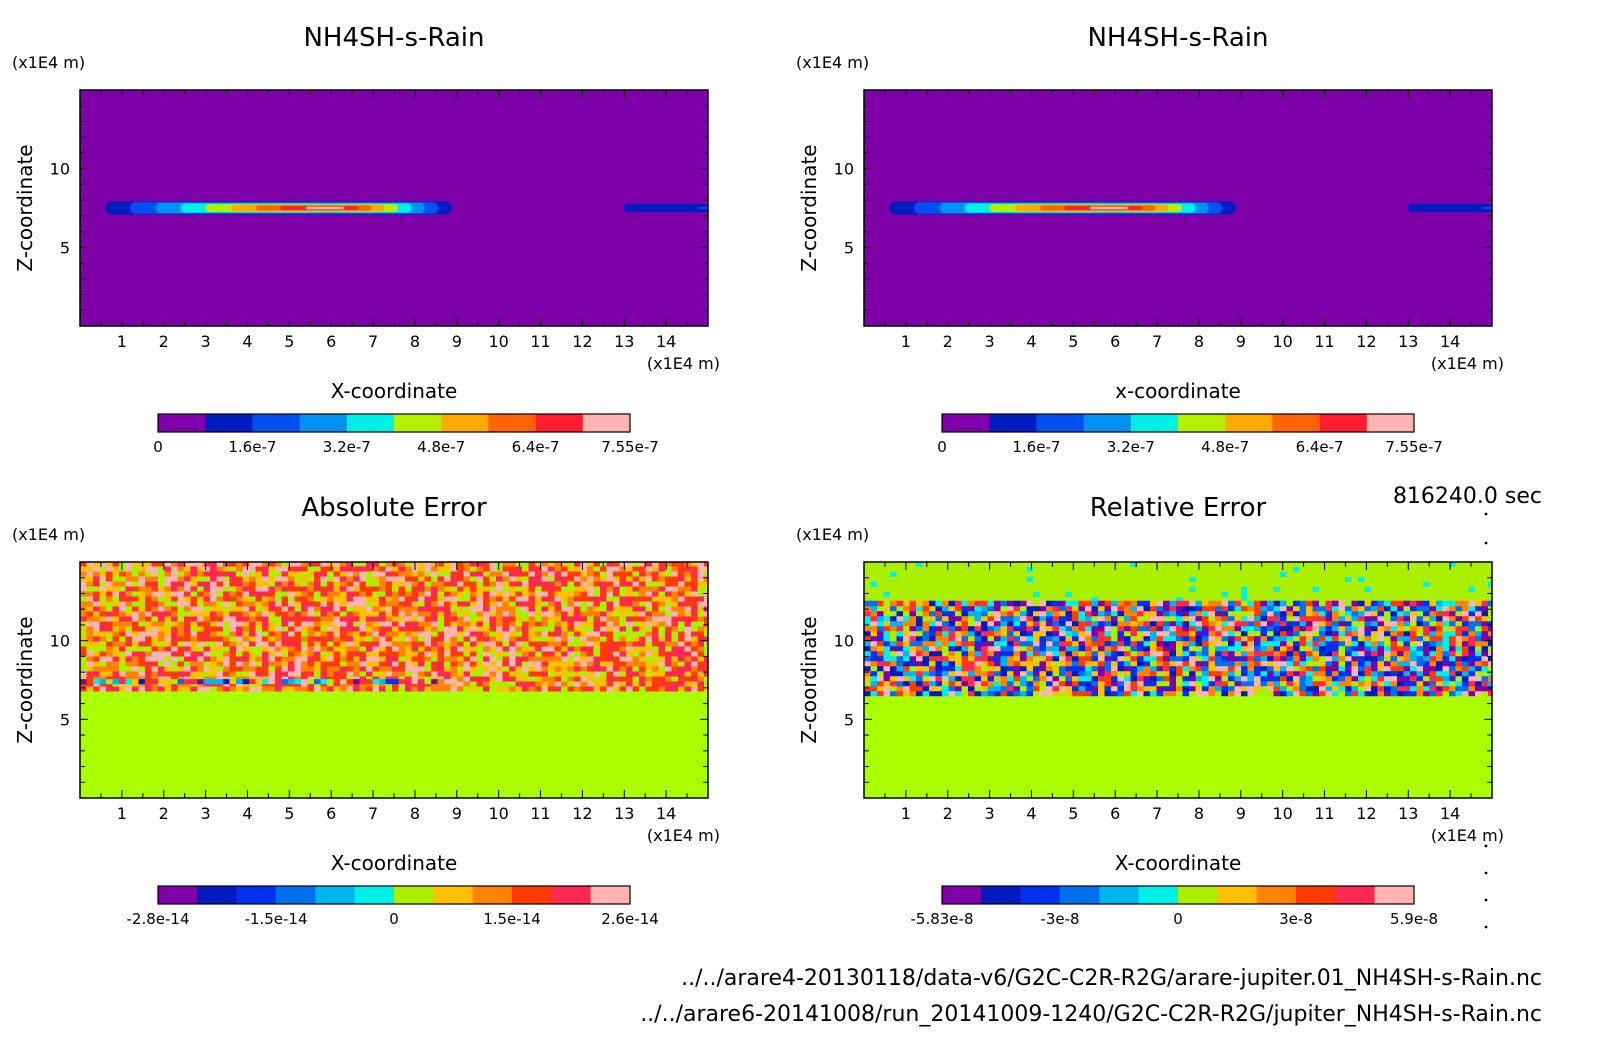  What do you see at coordinates (1178, 680) in the screenshot?
I see `plot-area` at bounding box center [1178, 680].